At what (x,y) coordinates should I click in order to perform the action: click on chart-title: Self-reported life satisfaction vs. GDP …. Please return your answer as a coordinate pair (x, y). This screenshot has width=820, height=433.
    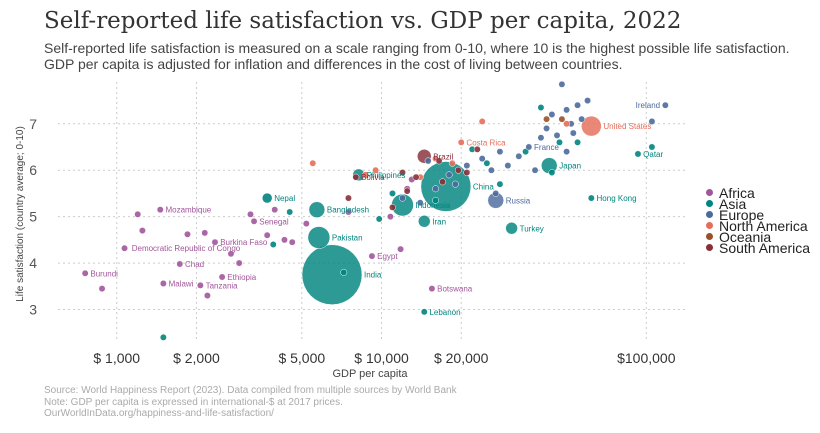
    Looking at the image, I should click on (363, 21).